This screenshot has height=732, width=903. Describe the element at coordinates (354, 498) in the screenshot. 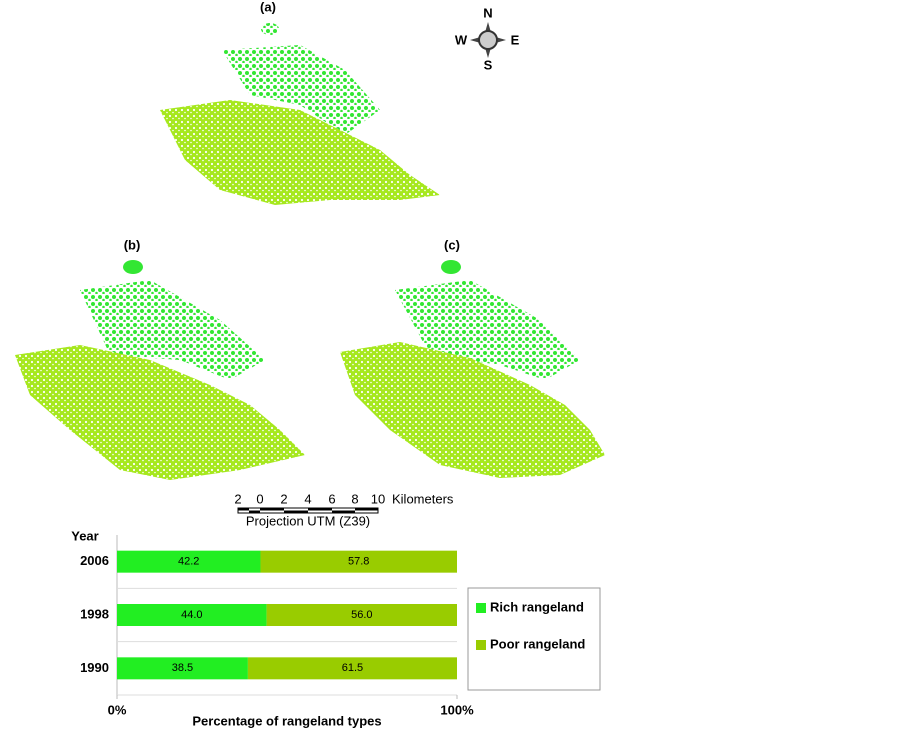

I see `scale-label: 8` at that location.